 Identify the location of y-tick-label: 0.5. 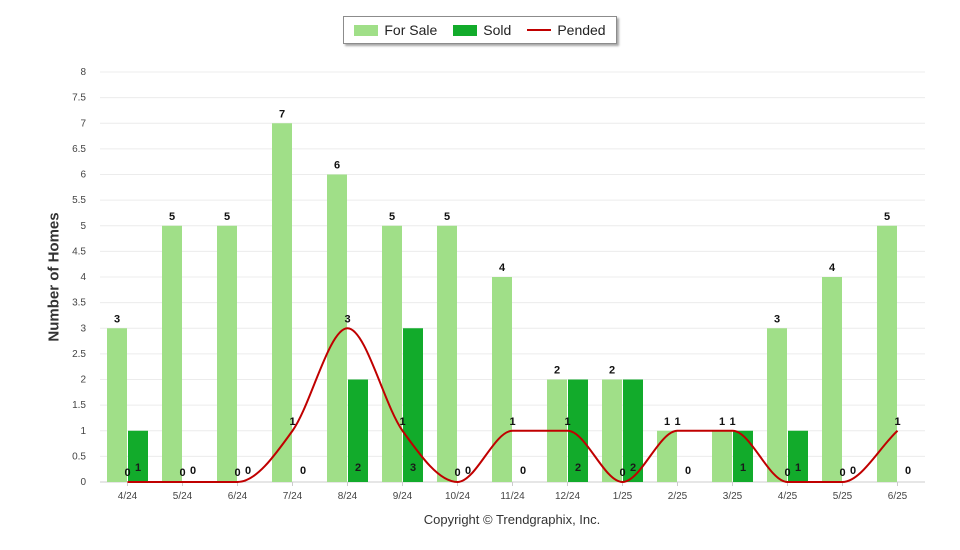
(79, 456).